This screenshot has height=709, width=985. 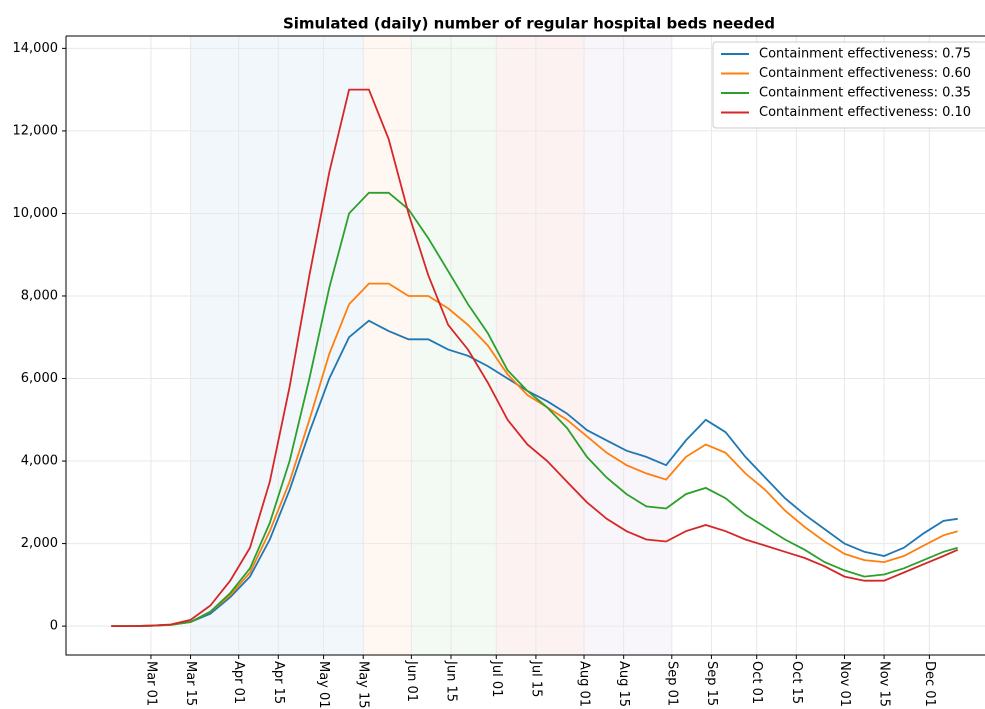 I want to click on x-tick-label: Nov 01, so click(x=844, y=684).